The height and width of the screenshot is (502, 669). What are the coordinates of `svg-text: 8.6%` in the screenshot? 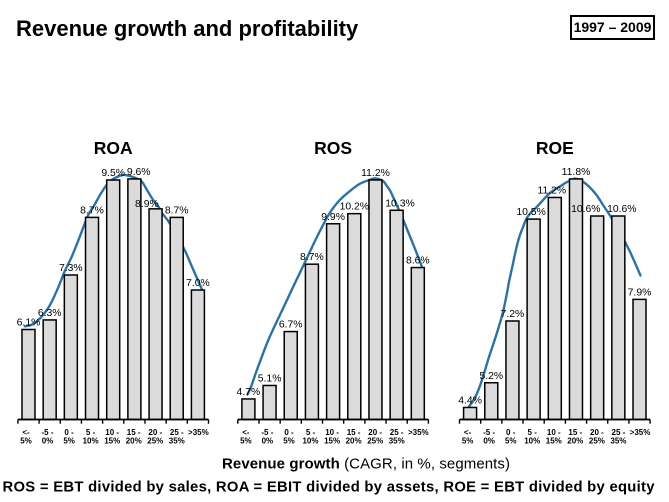 It's located at (418, 261).